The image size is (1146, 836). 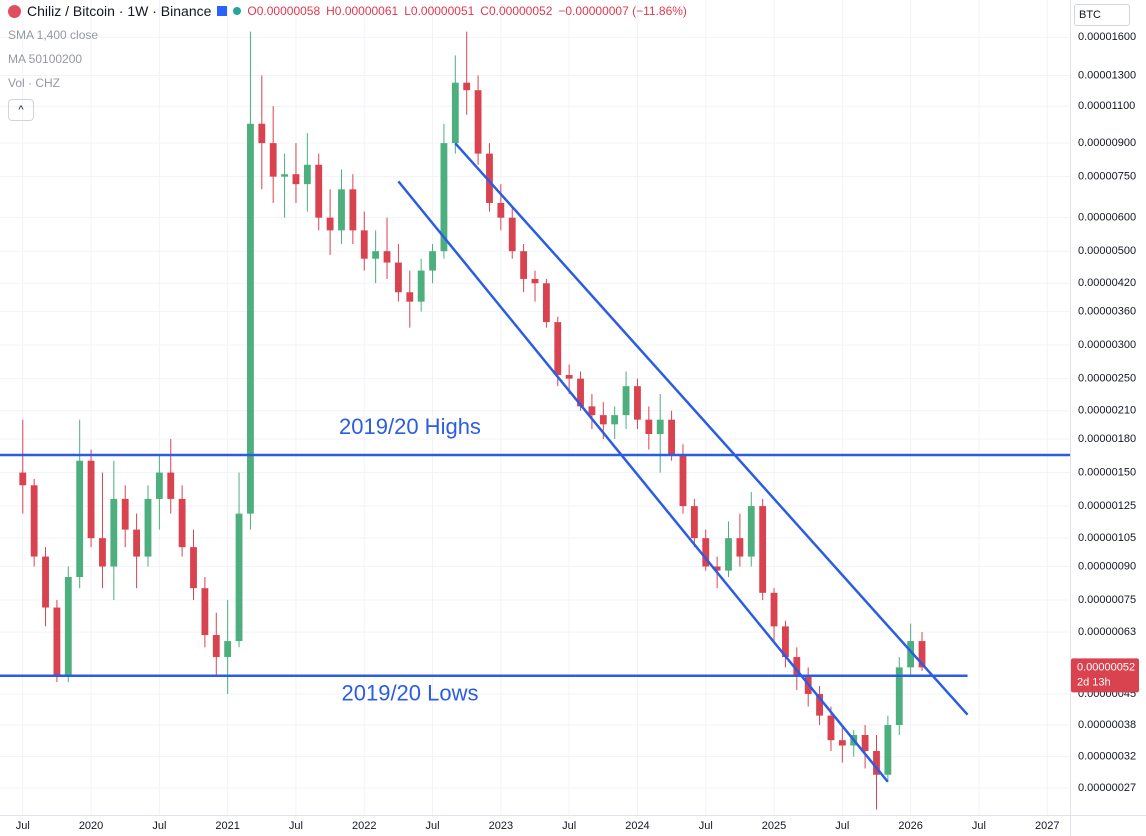 What do you see at coordinates (362, 11) in the screenshot?
I see `ohlc-high: H0.00000061` at bounding box center [362, 11].